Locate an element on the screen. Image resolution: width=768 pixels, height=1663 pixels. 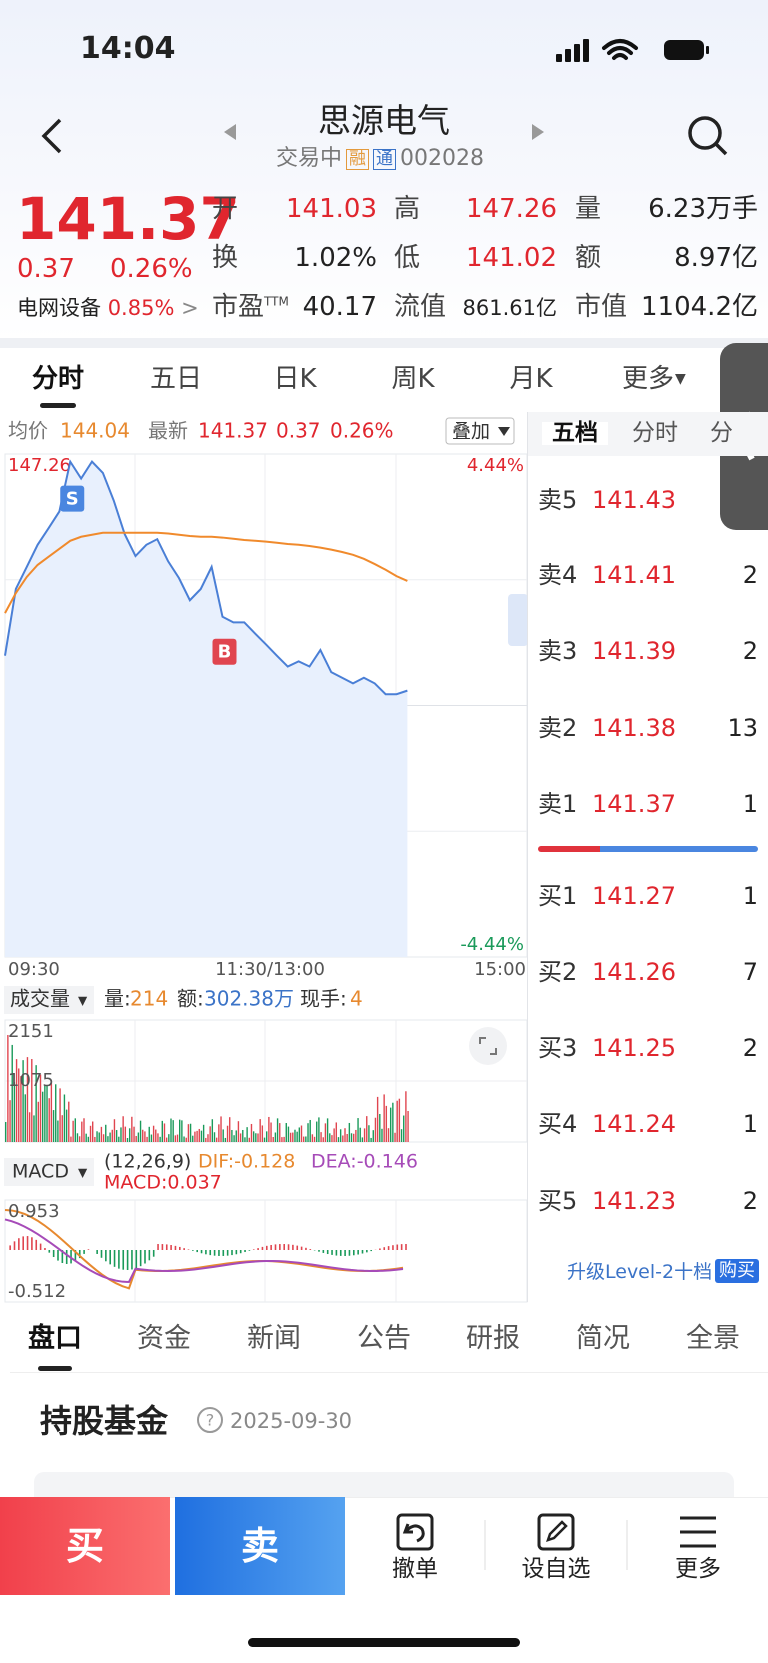
sector: 电网设备 0.85% > is located at coordinates (108, 308).